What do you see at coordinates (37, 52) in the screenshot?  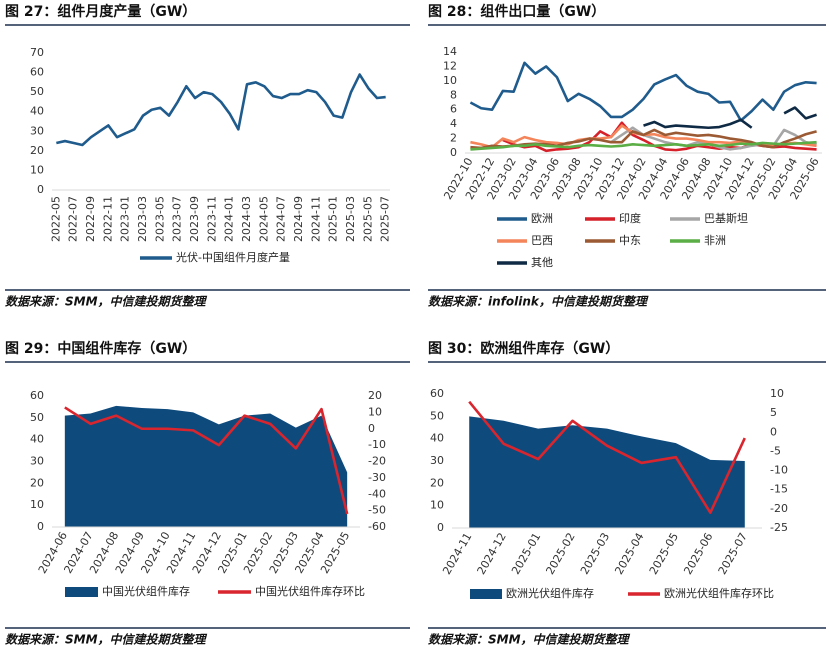 I see `y-tick-label: 70` at bounding box center [37, 52].